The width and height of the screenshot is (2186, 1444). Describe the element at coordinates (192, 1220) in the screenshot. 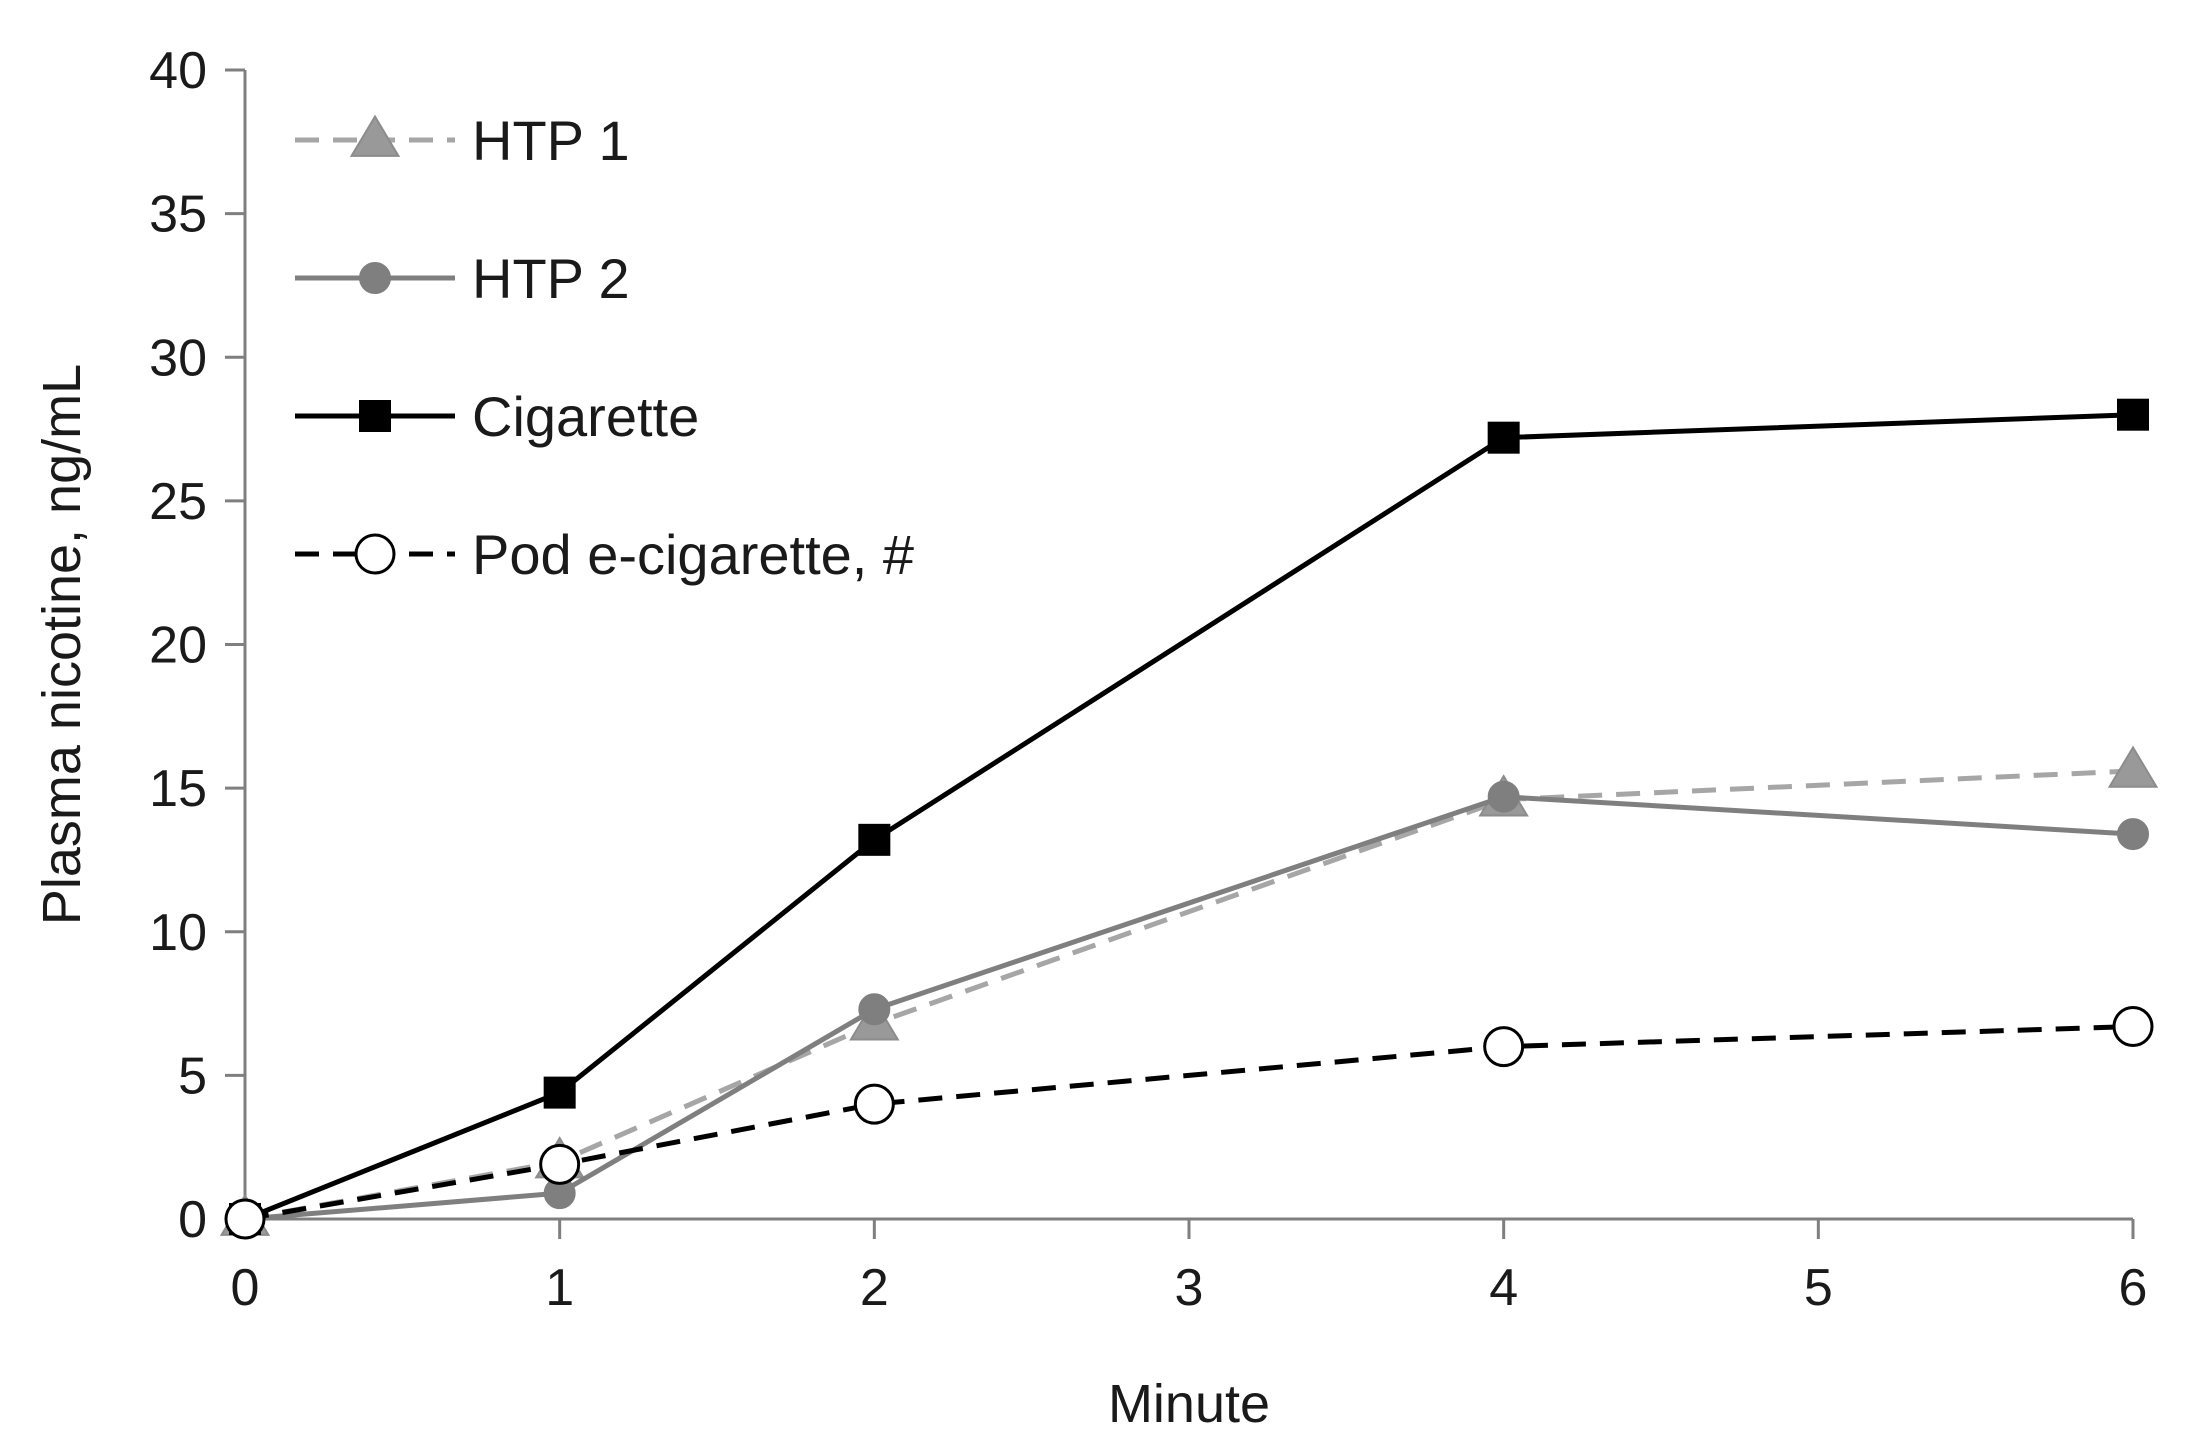

I see `y-tick-label: 0` at that location.